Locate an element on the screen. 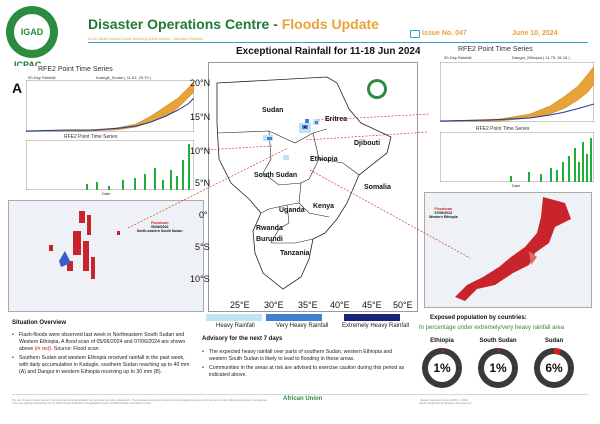 The image size is (600, 424). chart-a-cumulative is located at coordinates (110, 106).